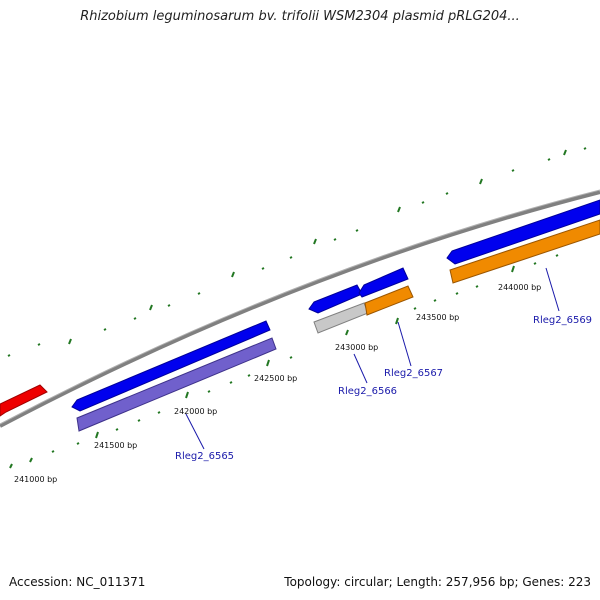 This screenshot has width=600, height=600. Describe the element at coordinates (35, 479) in the screenshot. I see `tick-label: 241000 bp` at that location.